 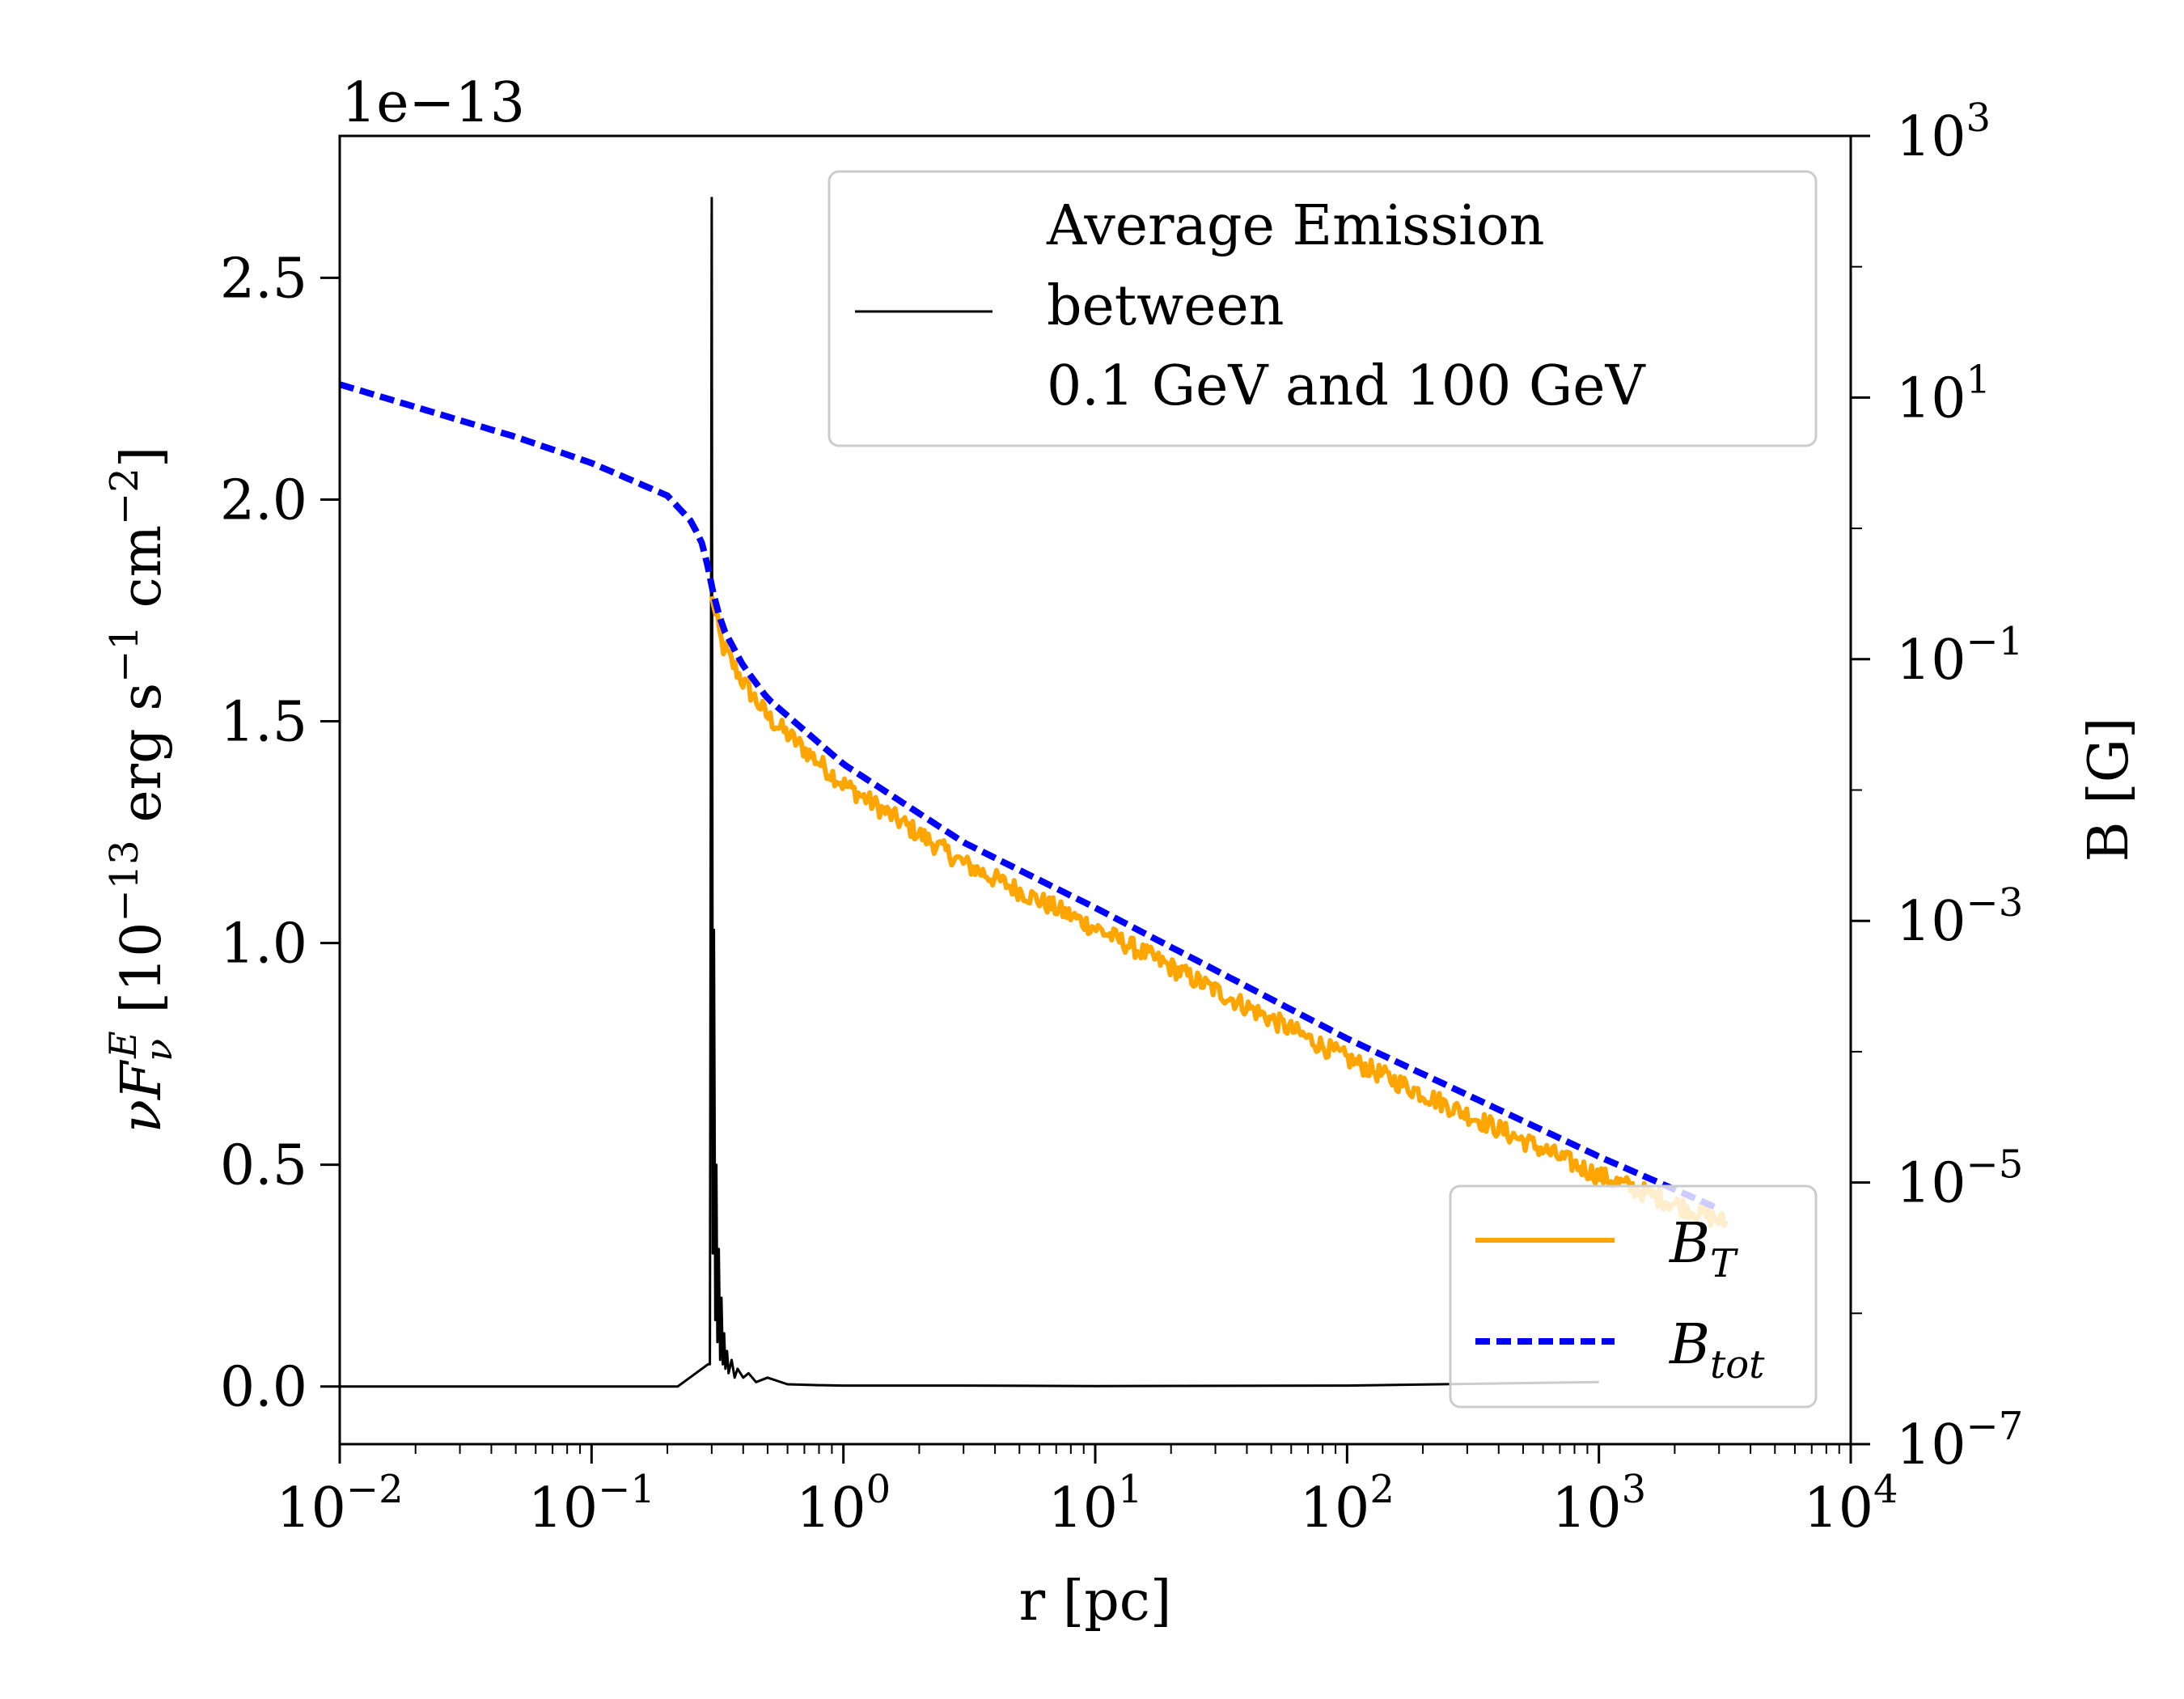 I want to click on units-cm: cm, so click(x=142, y=575).